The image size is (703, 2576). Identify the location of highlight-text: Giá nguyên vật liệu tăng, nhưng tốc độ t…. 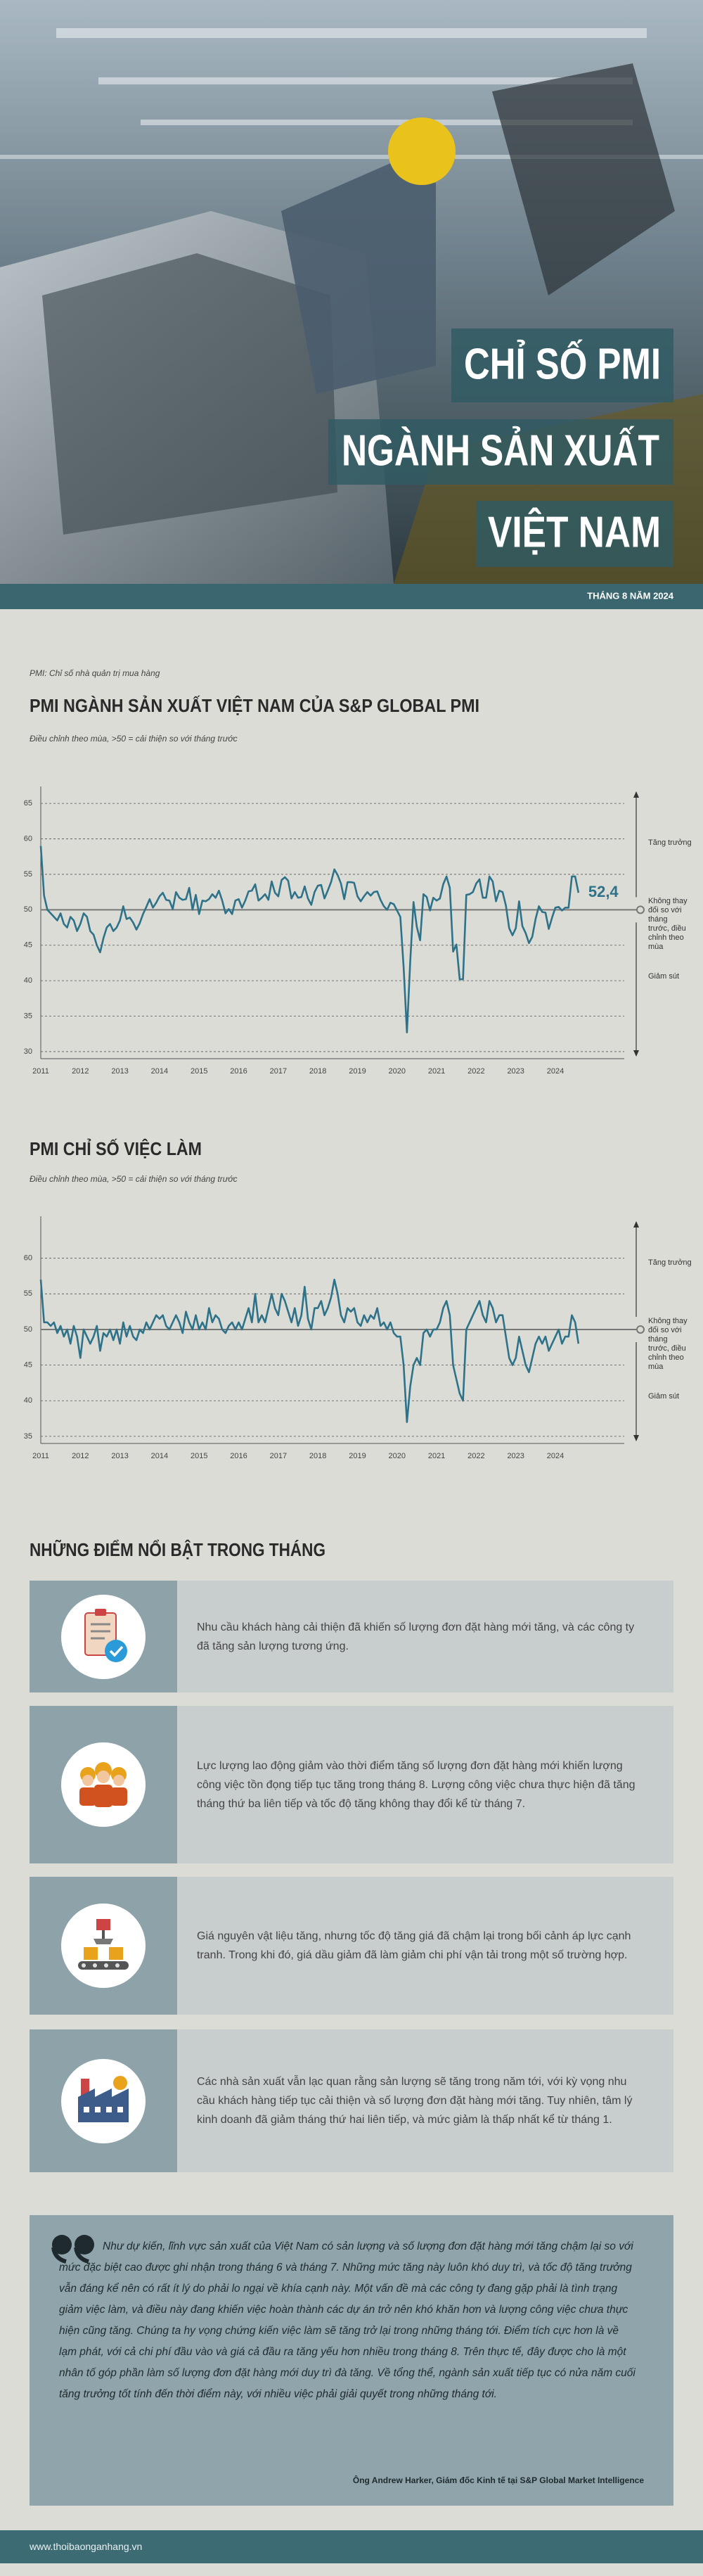
(425, 1946).